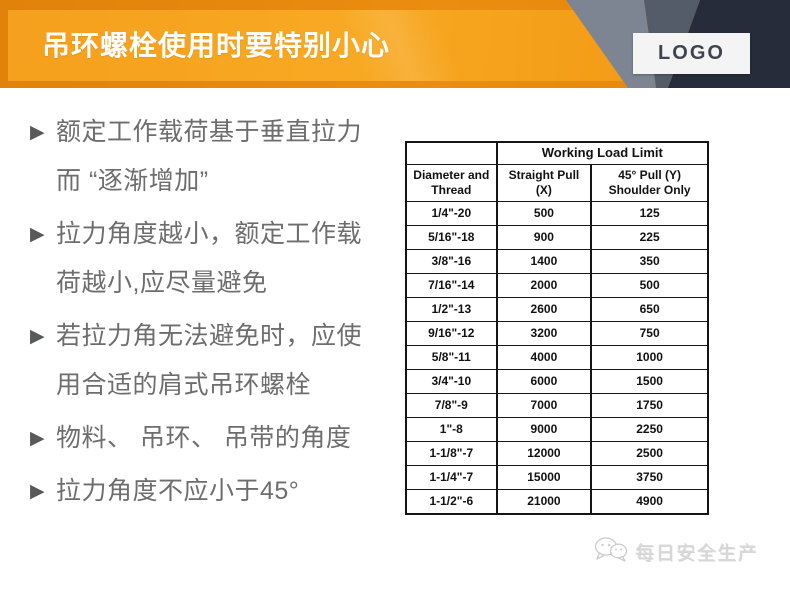 This screenshot has width=790, height=594. Describe the element at coordinates (649, 429) in the screenshot. I see `table-cell: 2250` at that location.